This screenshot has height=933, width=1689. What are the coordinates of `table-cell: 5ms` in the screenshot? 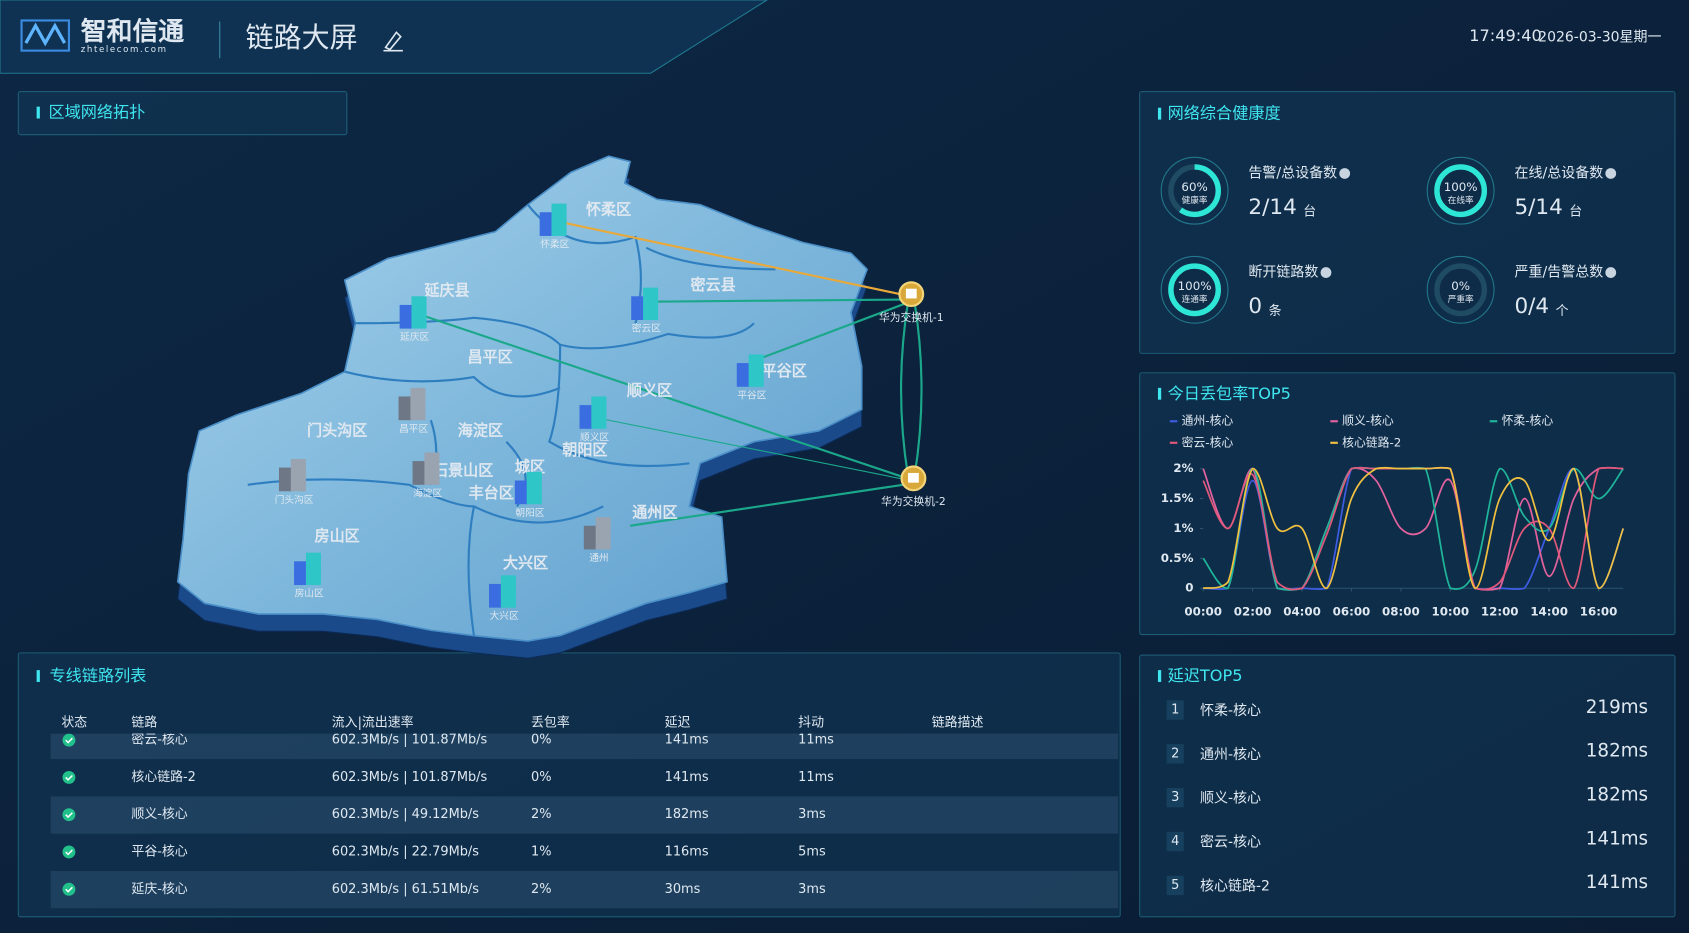 It's located at (812, 851).